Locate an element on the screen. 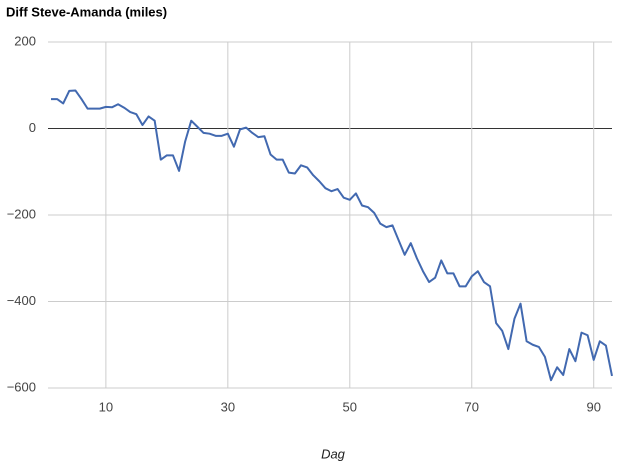 The width and height of the screenshot is (624, 466). y-tick-label: −600 is located at coordinates (21, 386).